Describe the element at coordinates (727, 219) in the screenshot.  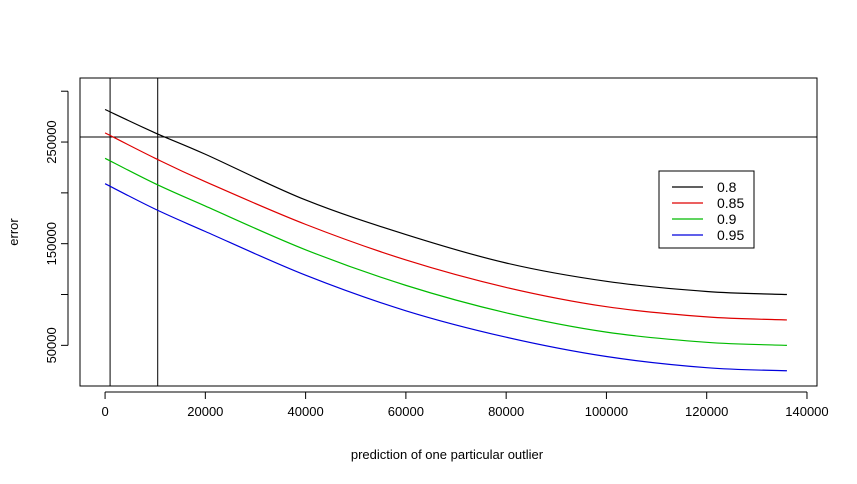
I see `legend-label: 0.9` at that location.